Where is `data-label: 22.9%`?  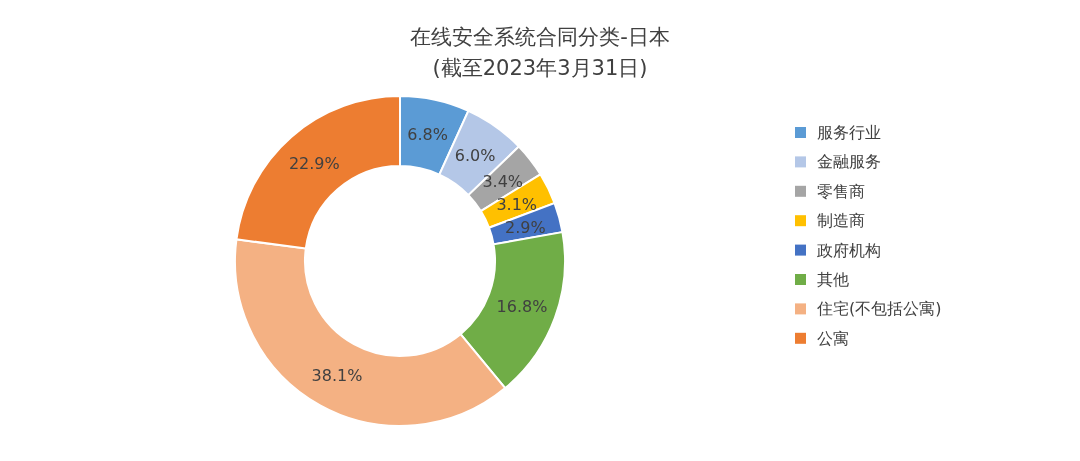
data-label: 22.9% is located at coordinates (314, 164).